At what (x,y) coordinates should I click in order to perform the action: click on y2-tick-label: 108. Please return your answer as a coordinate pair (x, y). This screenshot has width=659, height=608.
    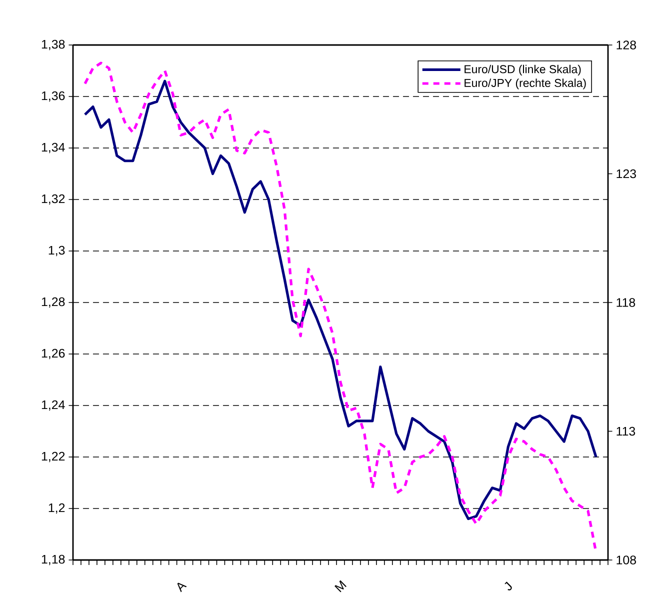
    Looking at the image, I should click on (626, 560).